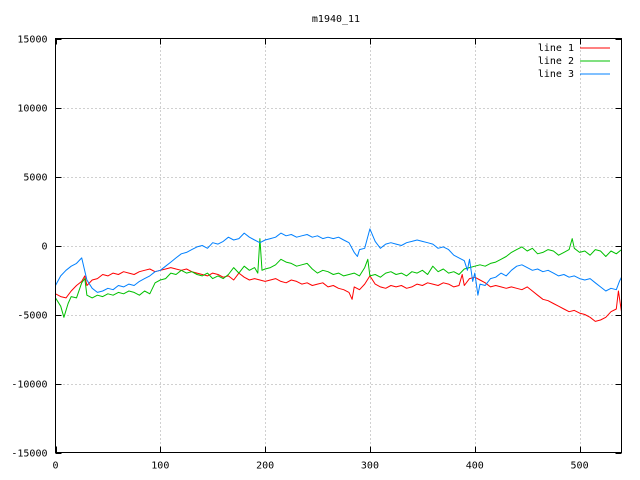 Image resolution: width=640 pixels, height=480 pixels. I want to click on x-tick-label: 500, so click(580, 466).